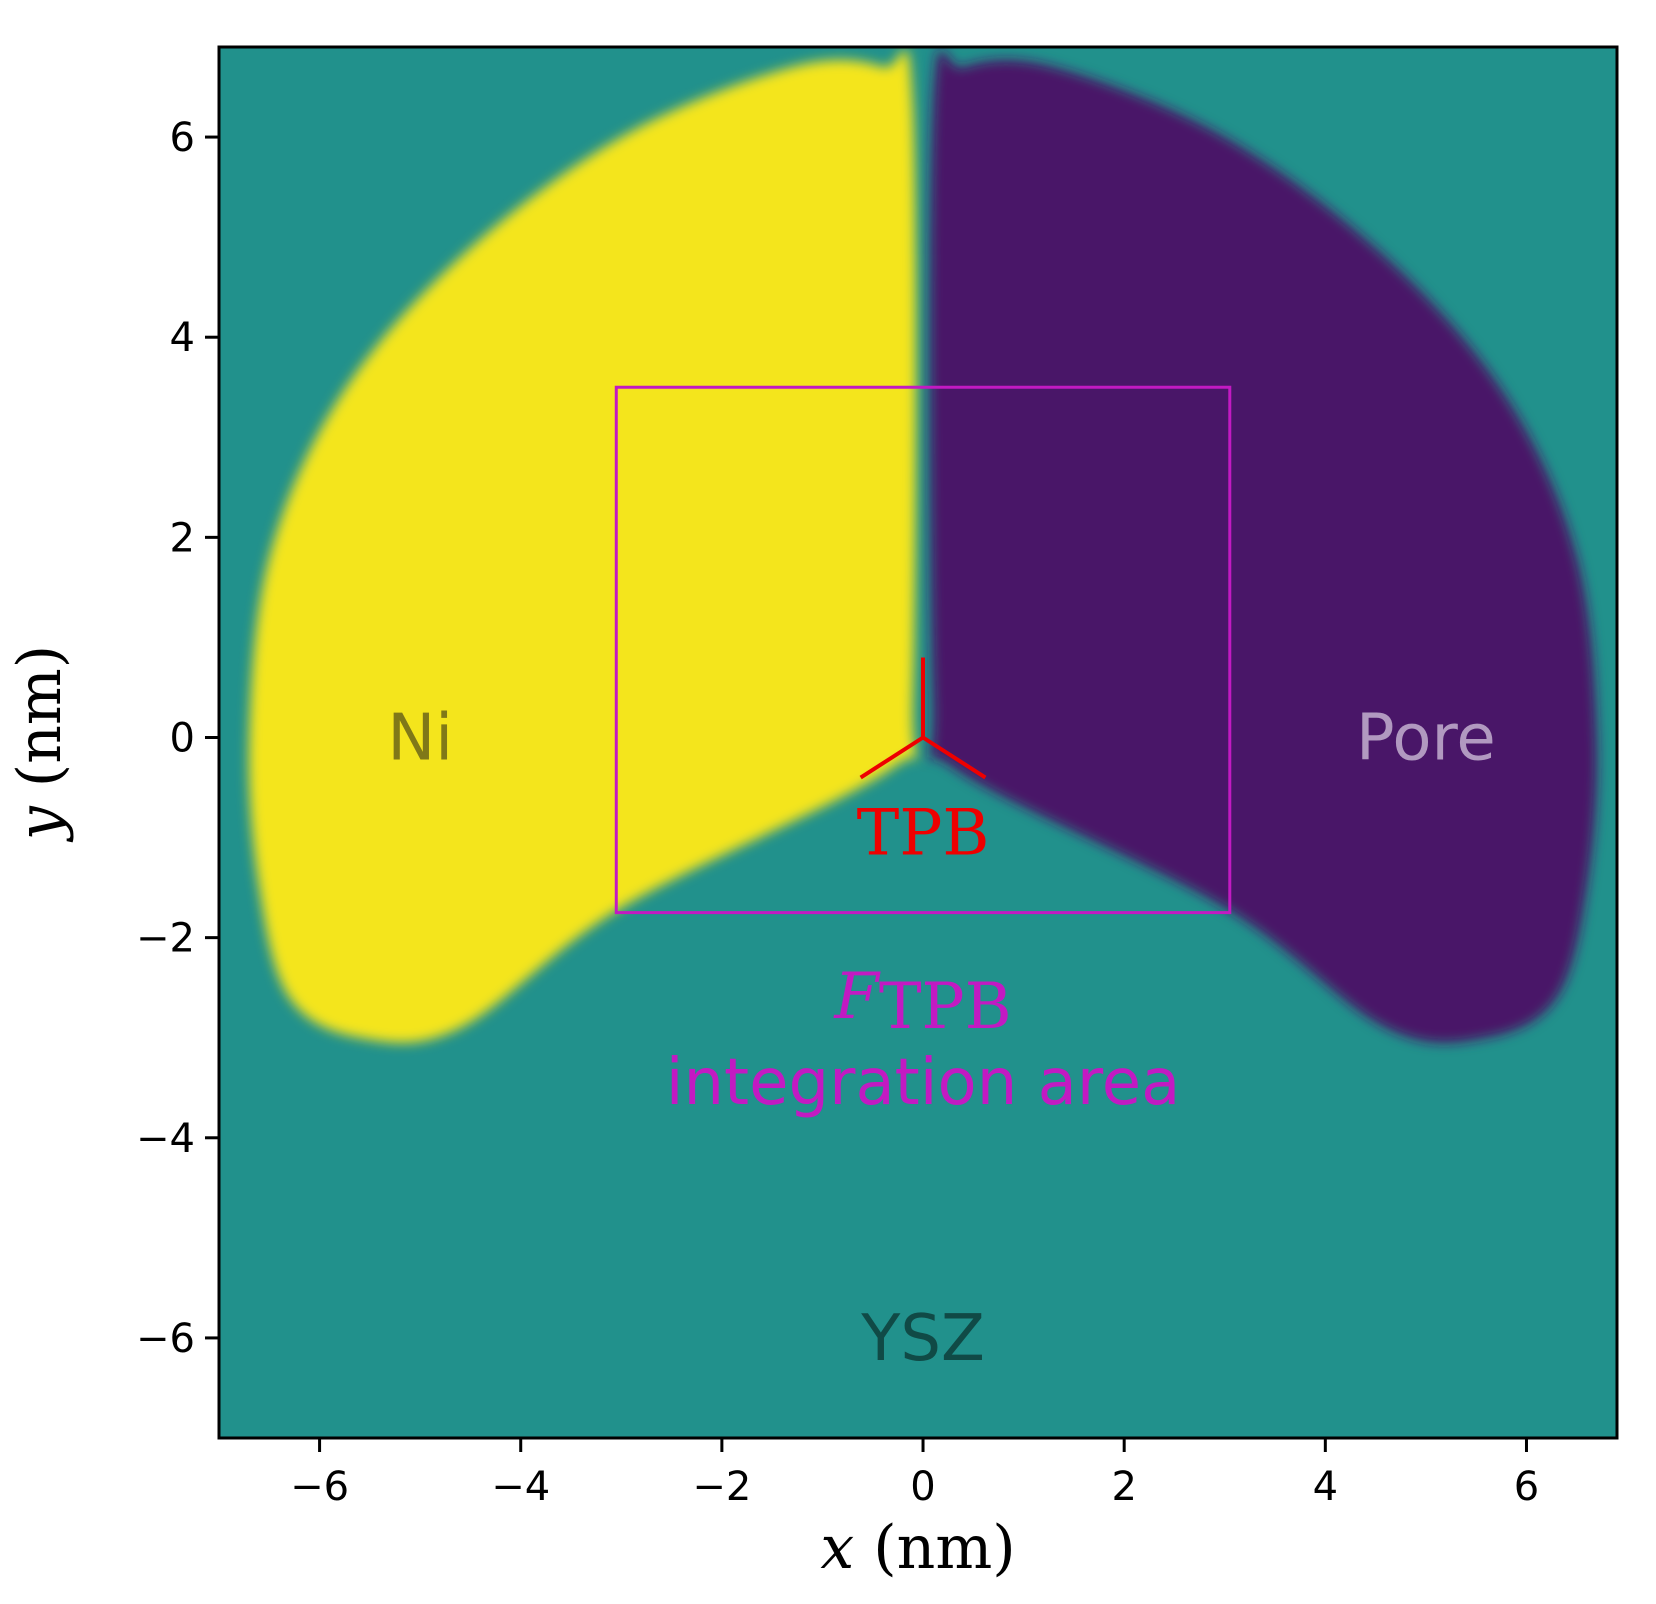 This screenshot has width=1656, height=1604. I want to click on y-tick-label: 0, so click(182, 738).